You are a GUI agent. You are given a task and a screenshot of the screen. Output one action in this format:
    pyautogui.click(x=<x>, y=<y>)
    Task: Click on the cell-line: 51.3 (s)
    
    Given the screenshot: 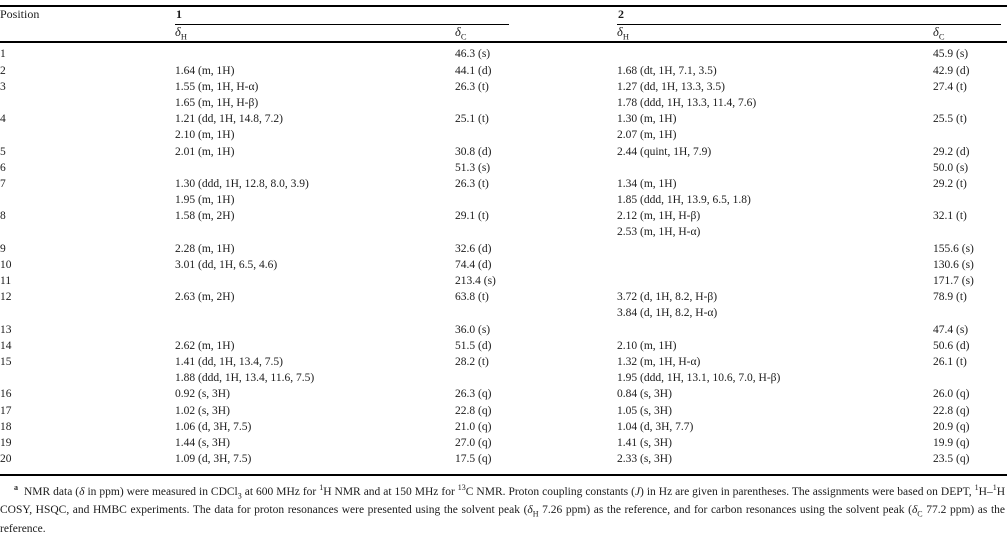 What is the action you would take?
    pyautogui.click(x=473, y=167)
    